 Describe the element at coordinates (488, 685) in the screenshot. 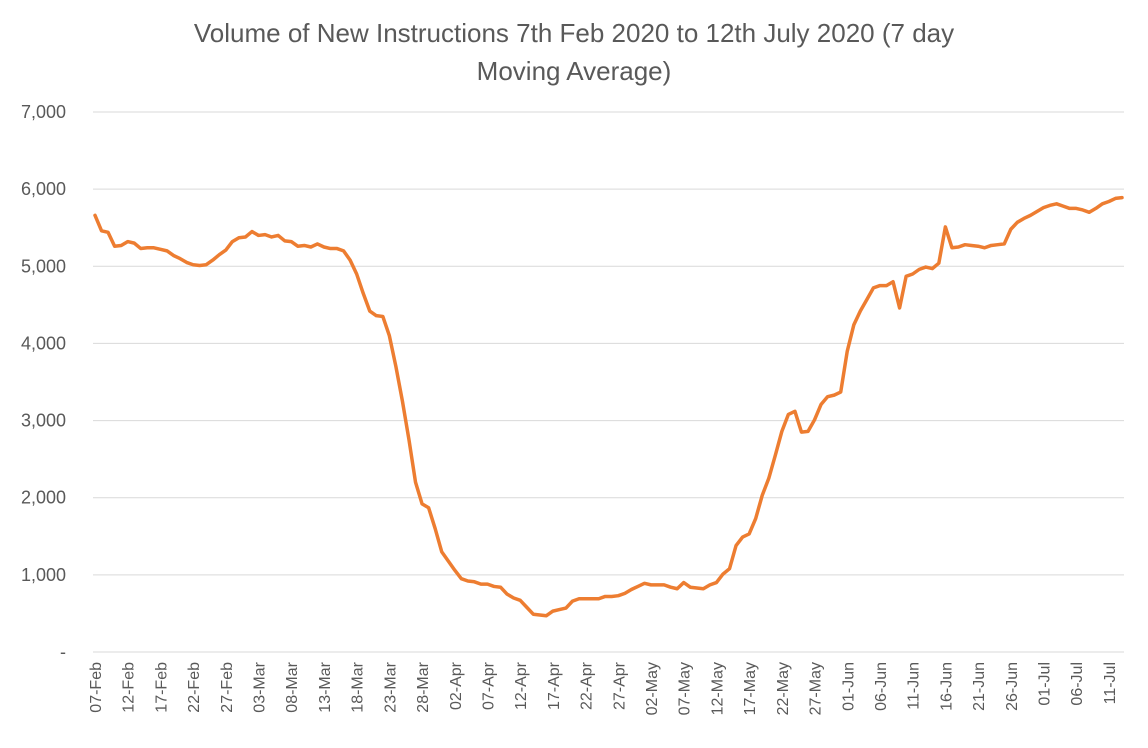

I see `x-tick-label: 07-Apr` at that location.